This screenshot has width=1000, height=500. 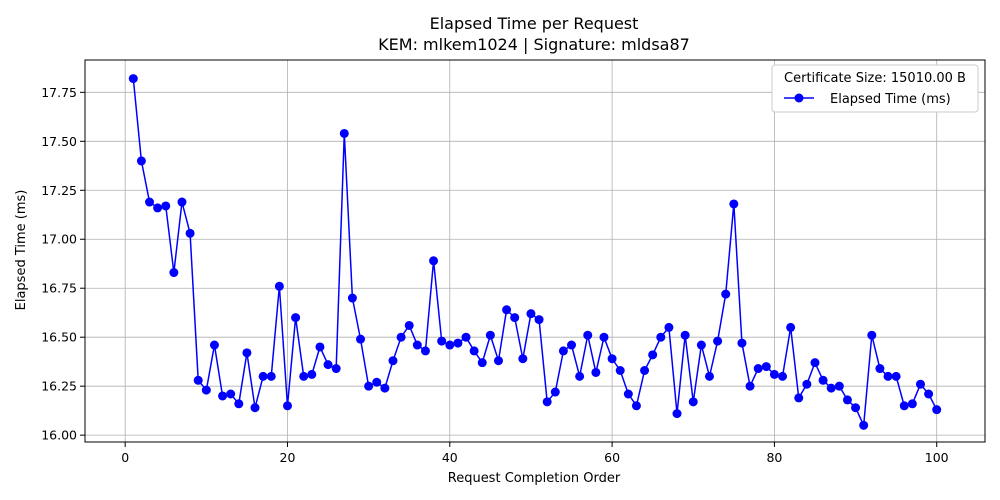 I want to click on y-tick-label: 16.25, so click(x=59, y=386).